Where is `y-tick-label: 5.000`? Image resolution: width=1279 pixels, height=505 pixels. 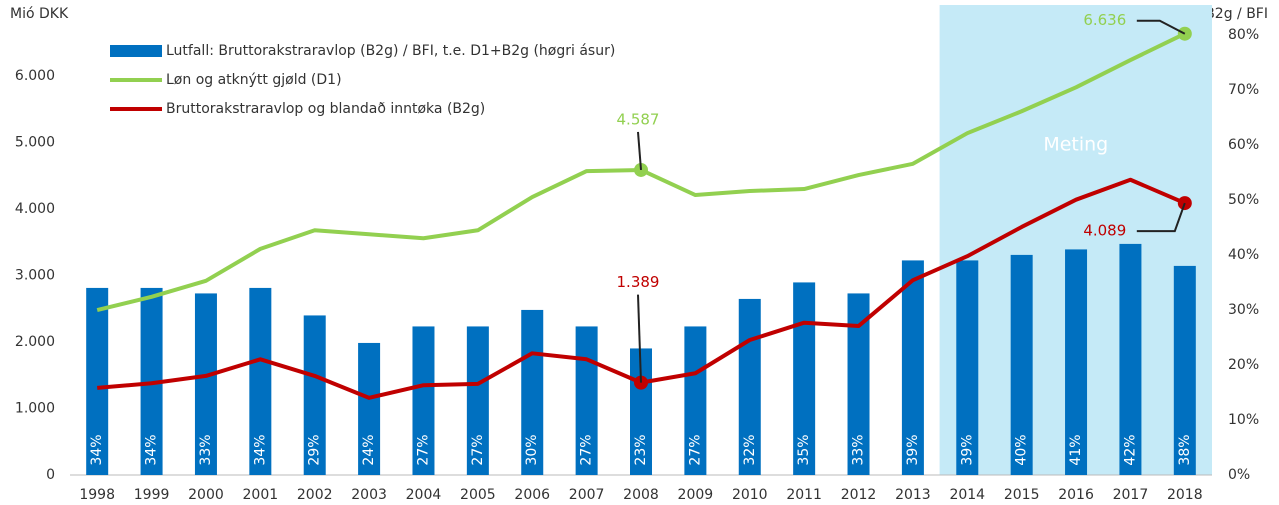
y-tick-label: 5.000 is located at coordinates (35, 143).